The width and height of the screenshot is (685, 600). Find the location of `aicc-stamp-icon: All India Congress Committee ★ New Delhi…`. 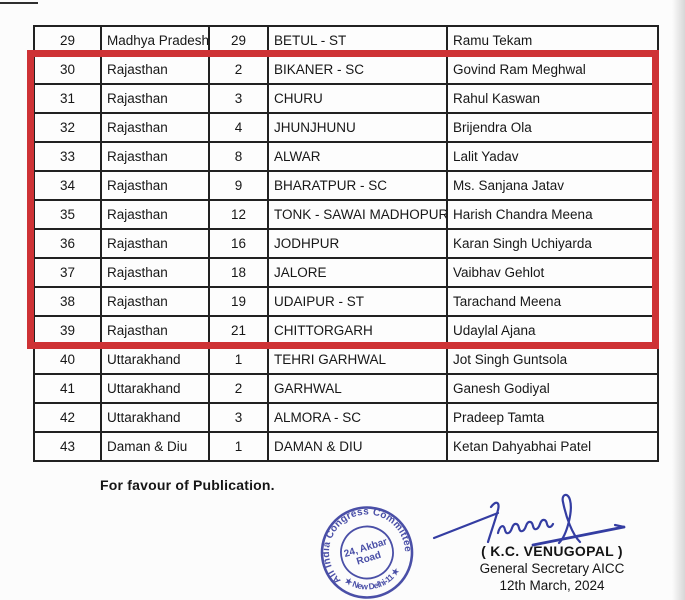

aicc-stamp-icon: All India Congress Committee ★ New Delhi… is located at coordinates (364, 551).